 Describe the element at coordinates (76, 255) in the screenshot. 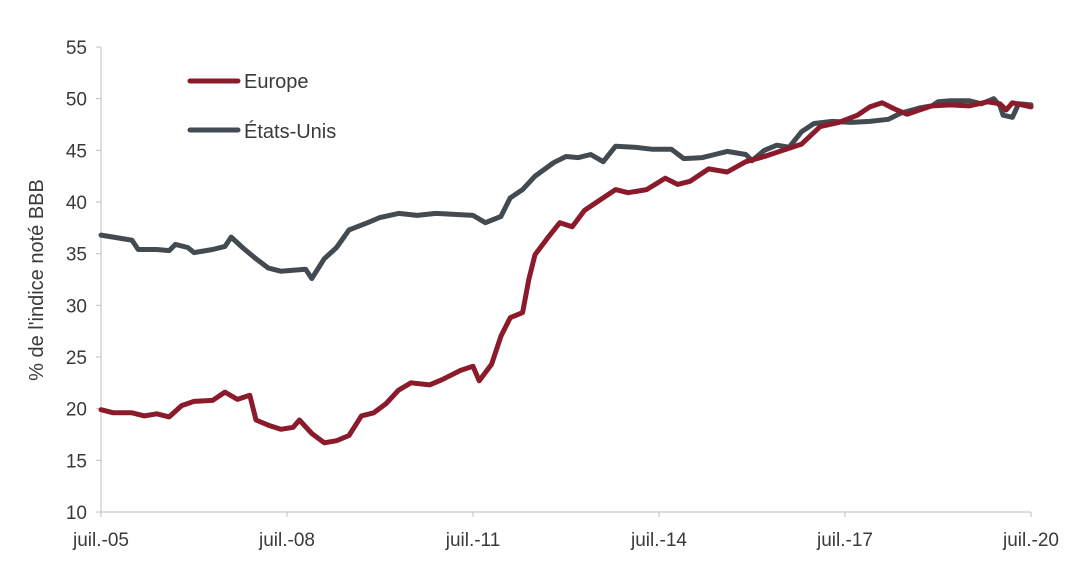

I see `y-tick-label: 35` at that location.